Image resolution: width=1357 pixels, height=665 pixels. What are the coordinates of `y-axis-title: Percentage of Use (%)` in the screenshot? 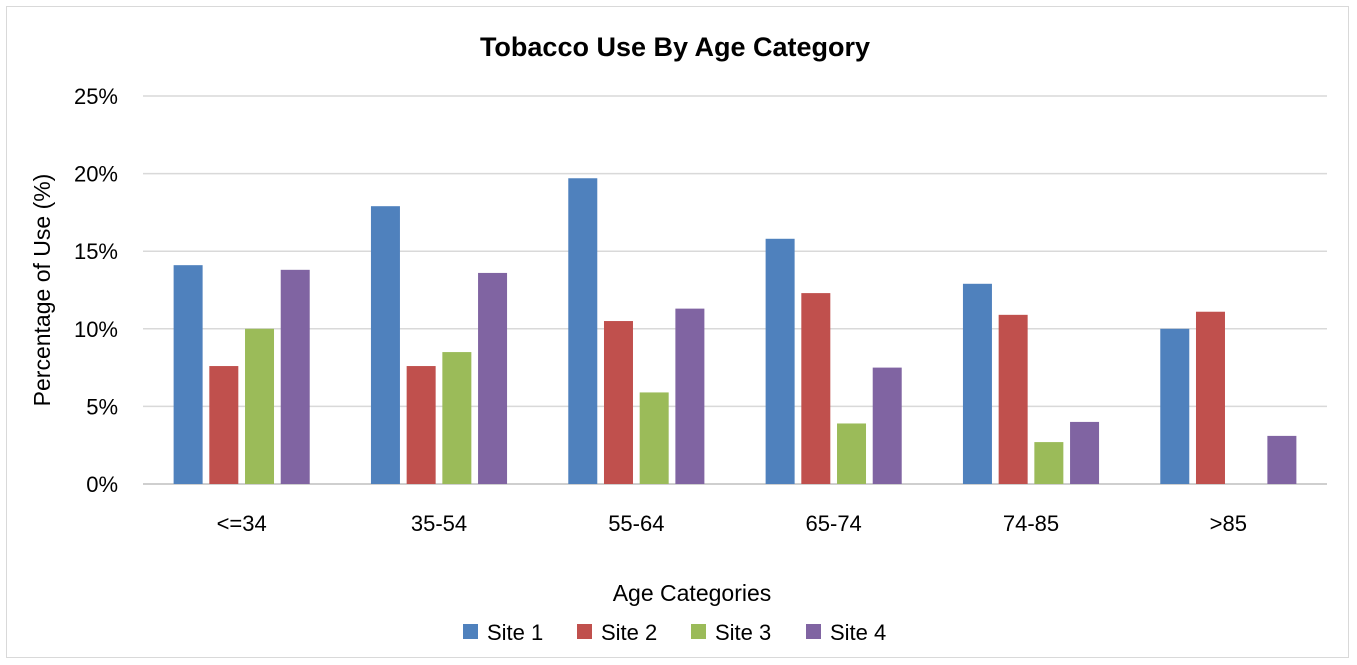 It's located at (42, 290).